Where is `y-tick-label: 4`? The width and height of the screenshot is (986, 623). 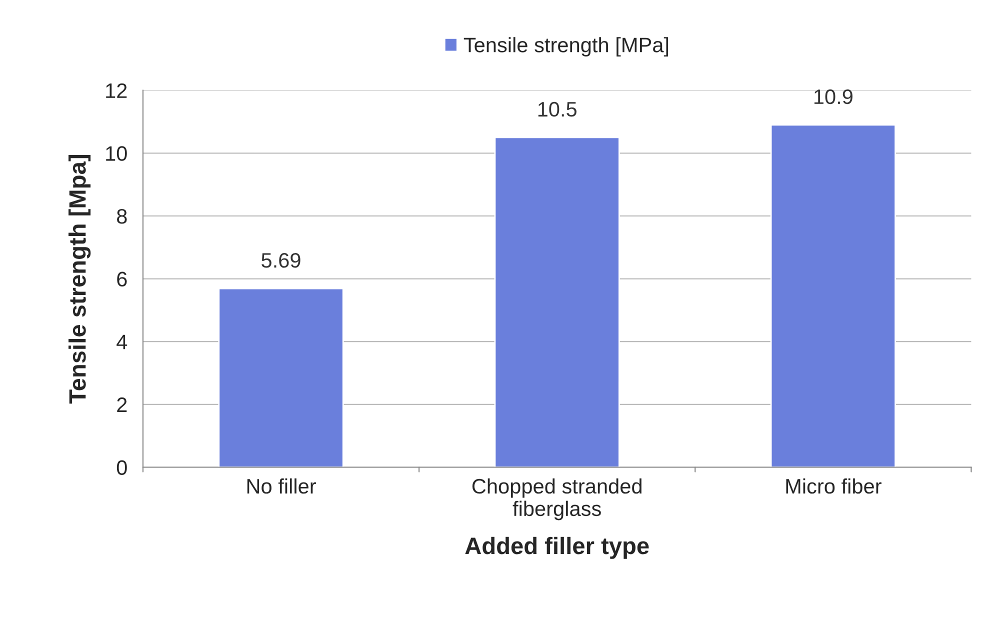 y-tick-label: 4 is located at coordinates (122, 342).